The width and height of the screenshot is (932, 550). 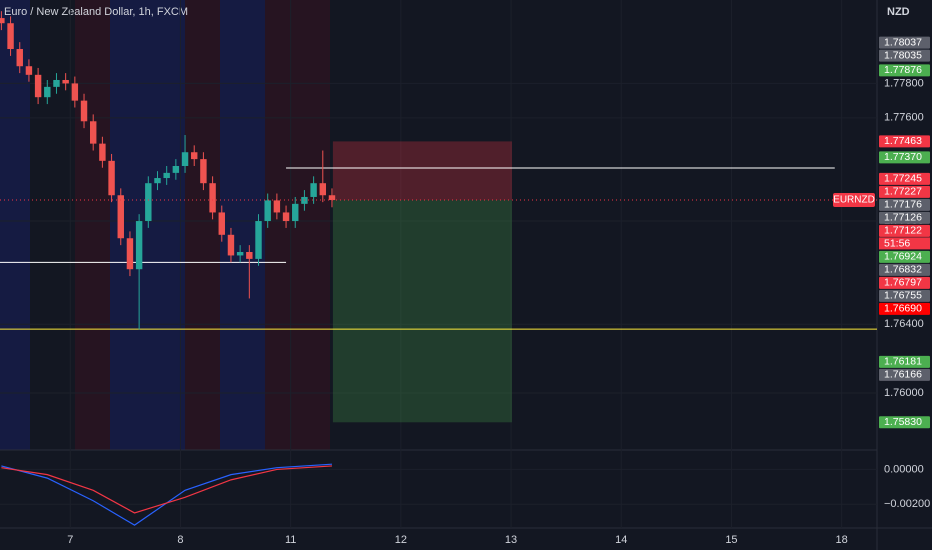 What do you see at coordinates (903, 42) in the screenshot?
I see `price-label: 1.78037` at bounding box center [903, 42].